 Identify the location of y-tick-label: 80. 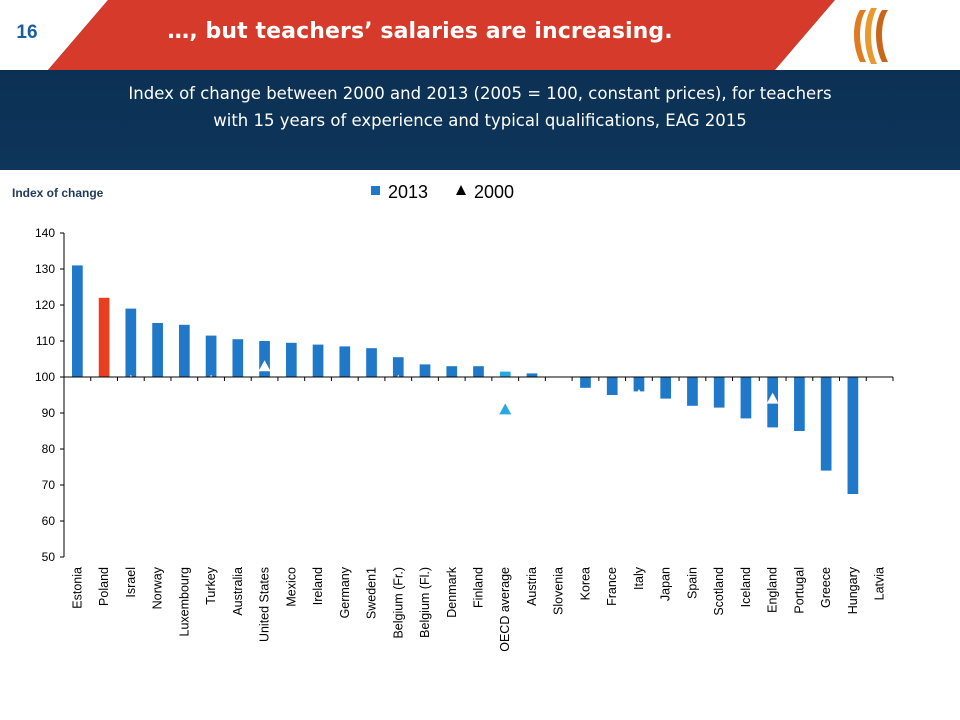
(49, 449).